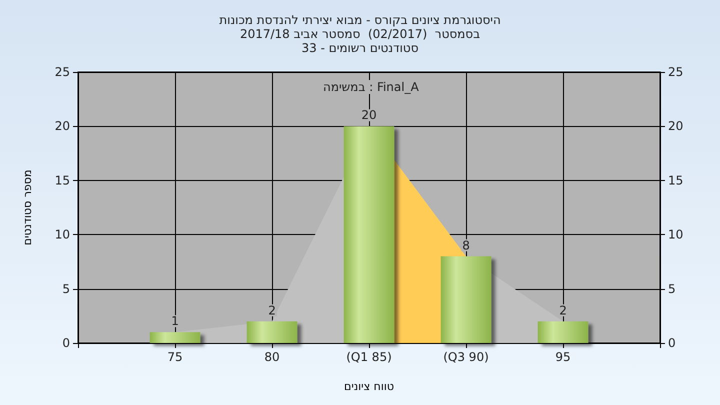 The height and width of the screenshot is (405, 720). What do you see at coordinates (371, 87) in the screenshot?
I see `annotation: במשימה : Final_A` at bounding box center [371, 87].